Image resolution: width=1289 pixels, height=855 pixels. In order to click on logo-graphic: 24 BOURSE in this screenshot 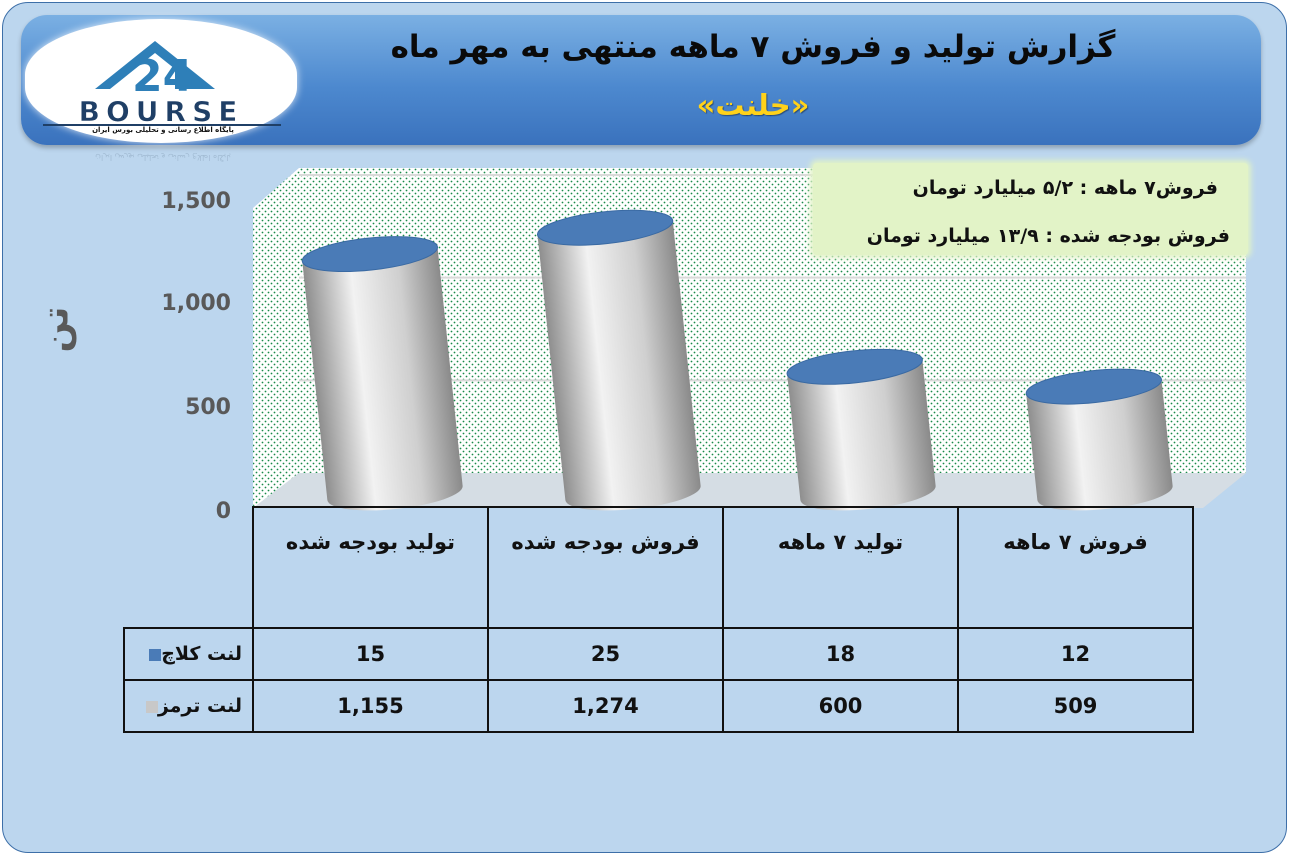, I will do `click(162, 84)`.